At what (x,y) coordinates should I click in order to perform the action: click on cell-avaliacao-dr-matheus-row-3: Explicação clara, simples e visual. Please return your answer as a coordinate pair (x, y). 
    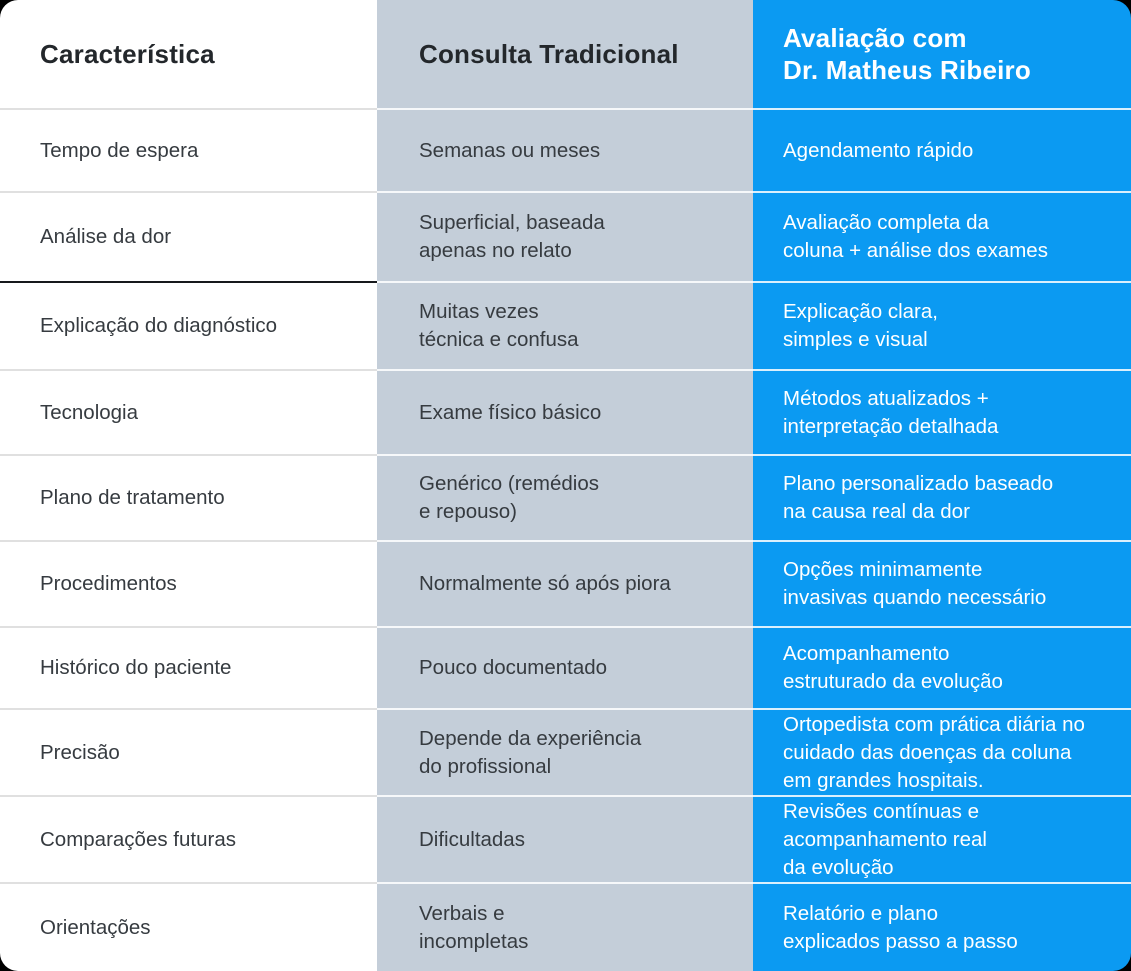
    Looking at the image, I should click on (942, 327).